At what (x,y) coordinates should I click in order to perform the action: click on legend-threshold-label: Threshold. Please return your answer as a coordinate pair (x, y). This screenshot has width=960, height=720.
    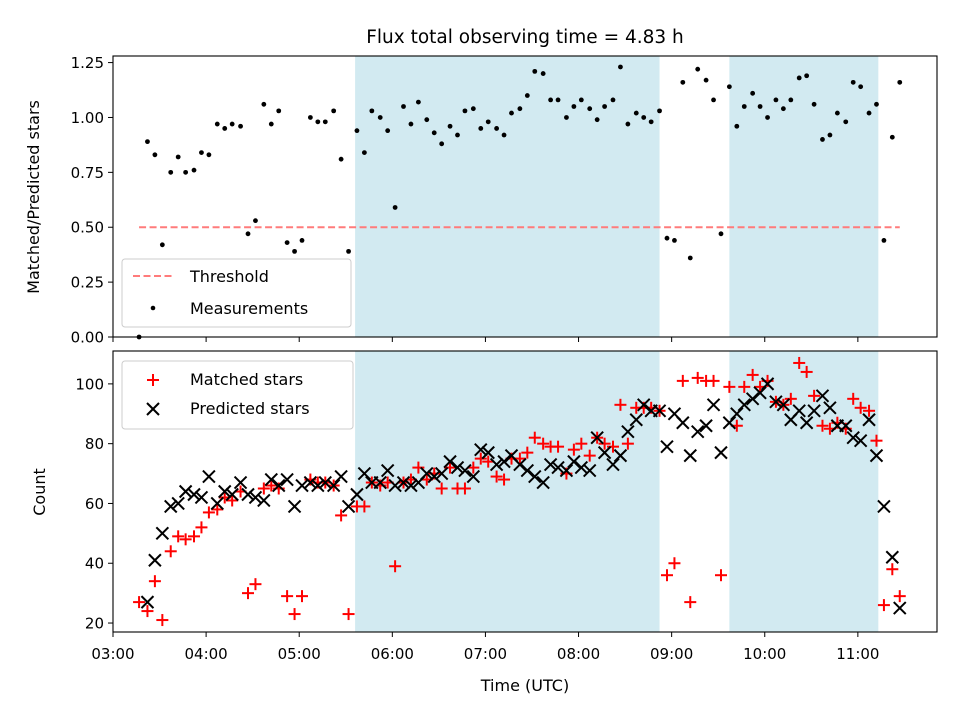
    Looking at the image, I should click on (229, 276).